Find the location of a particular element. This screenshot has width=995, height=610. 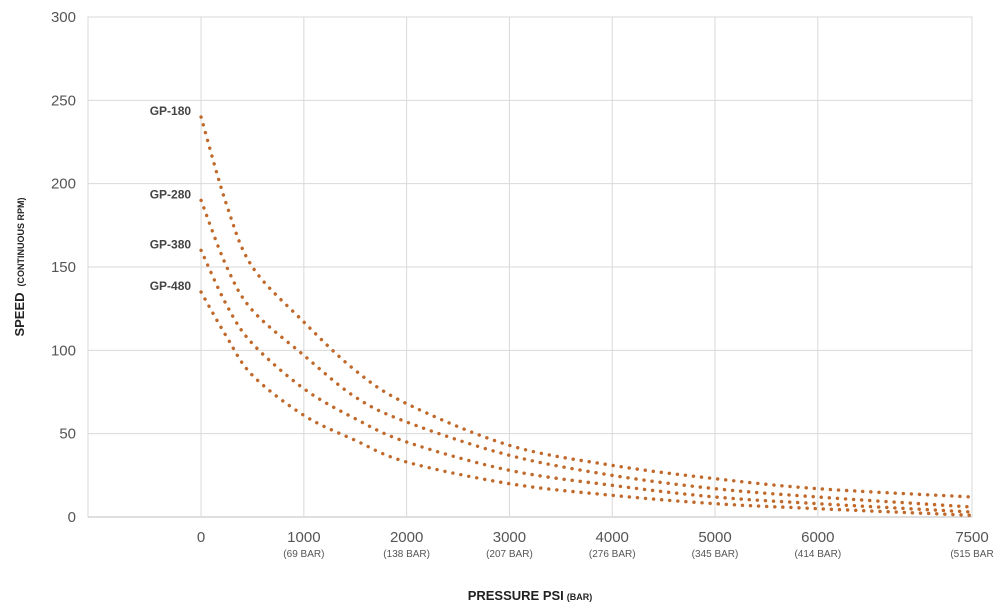

y-tick-label: 50 is located at coordinates (67, 434).